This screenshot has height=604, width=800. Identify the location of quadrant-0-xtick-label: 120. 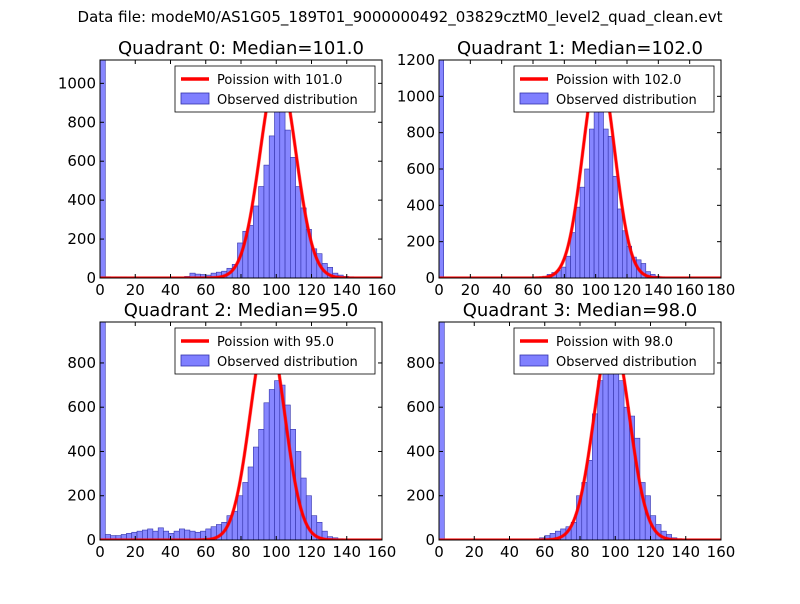
(311, 290).